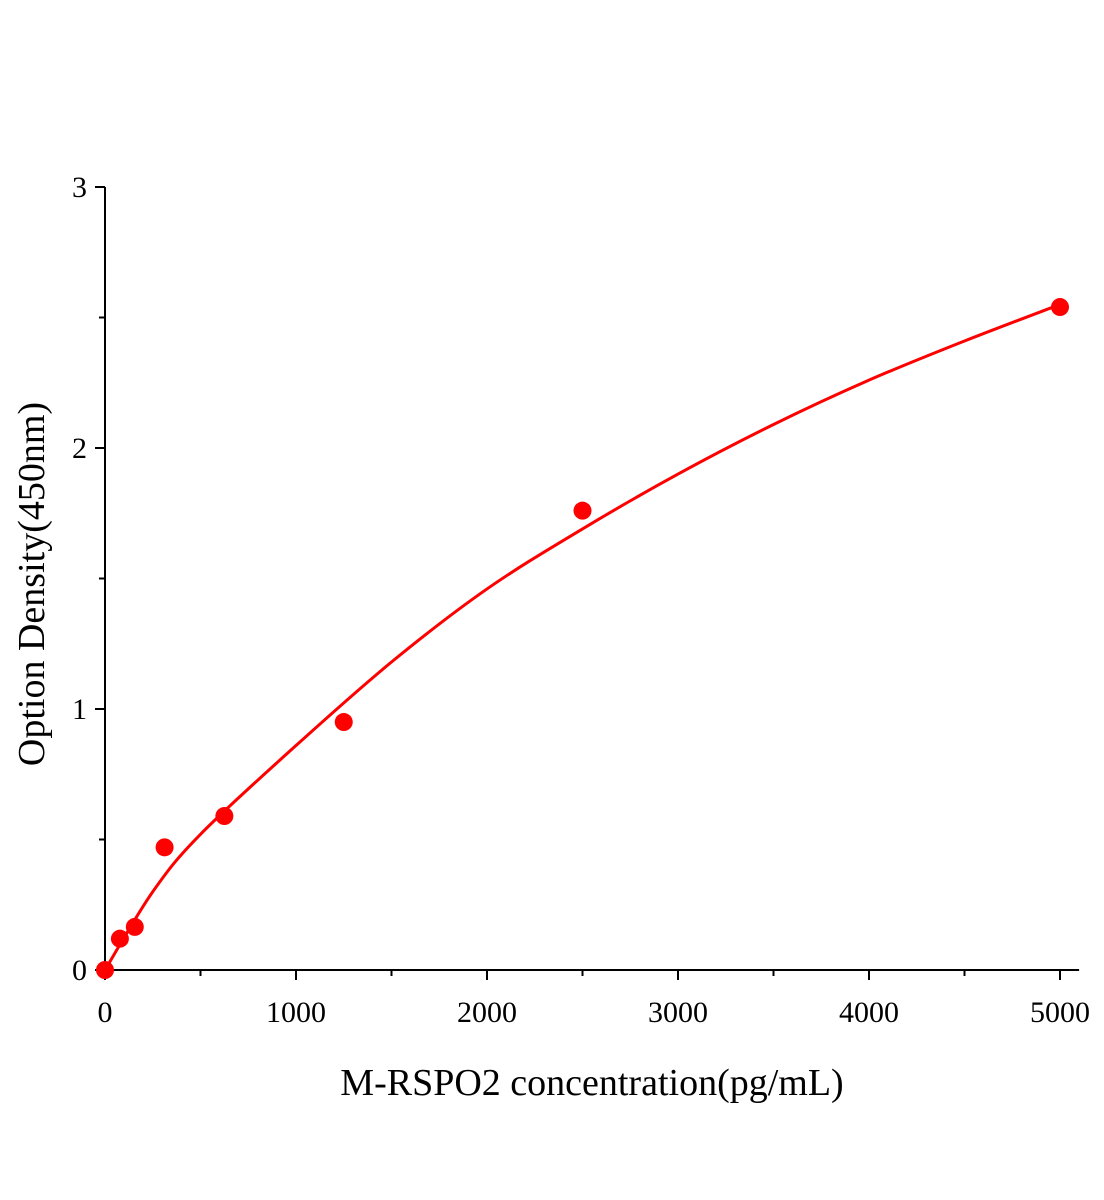  Describe the element at coordinates (869, 1012) in the screenshot. I see `x-tick-label: 4000` at that location.